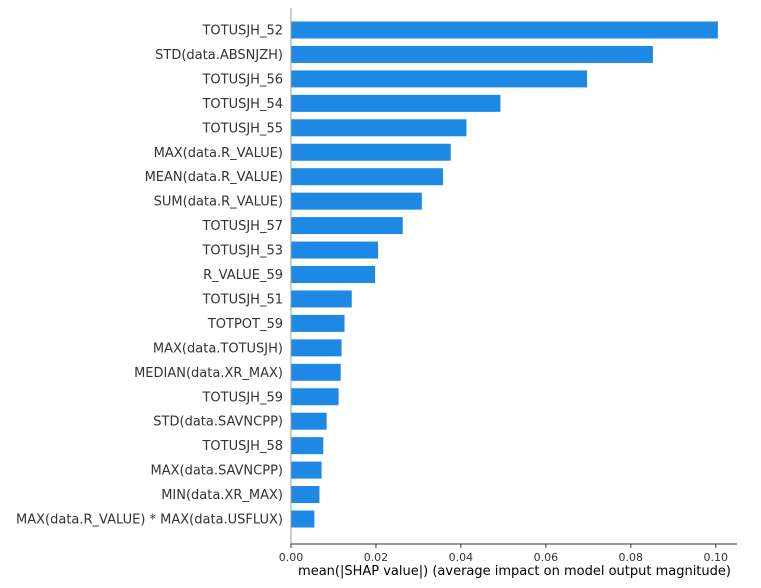 Image resolution: width=761 pixels, height=588 pixels. I want to click on x-tick-label: 0.00, so click(291, 557).